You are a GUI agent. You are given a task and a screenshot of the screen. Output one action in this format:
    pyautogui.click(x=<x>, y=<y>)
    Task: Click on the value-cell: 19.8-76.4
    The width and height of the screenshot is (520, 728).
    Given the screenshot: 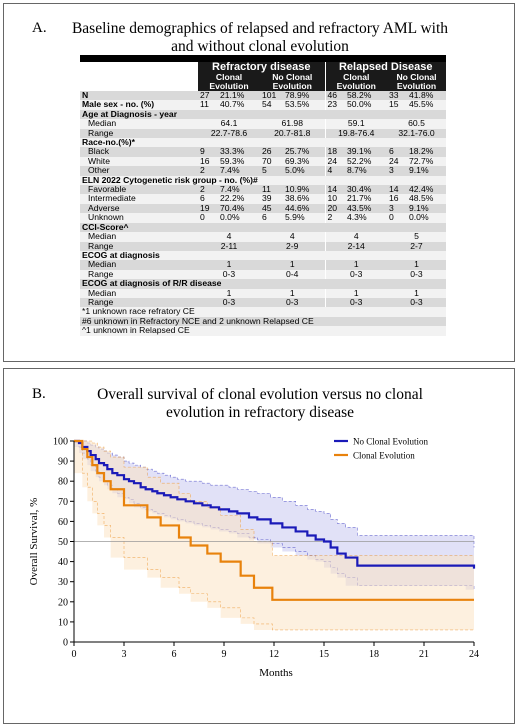 What is the action you would take?
    pyautogui.click(x=356, y=133)
    